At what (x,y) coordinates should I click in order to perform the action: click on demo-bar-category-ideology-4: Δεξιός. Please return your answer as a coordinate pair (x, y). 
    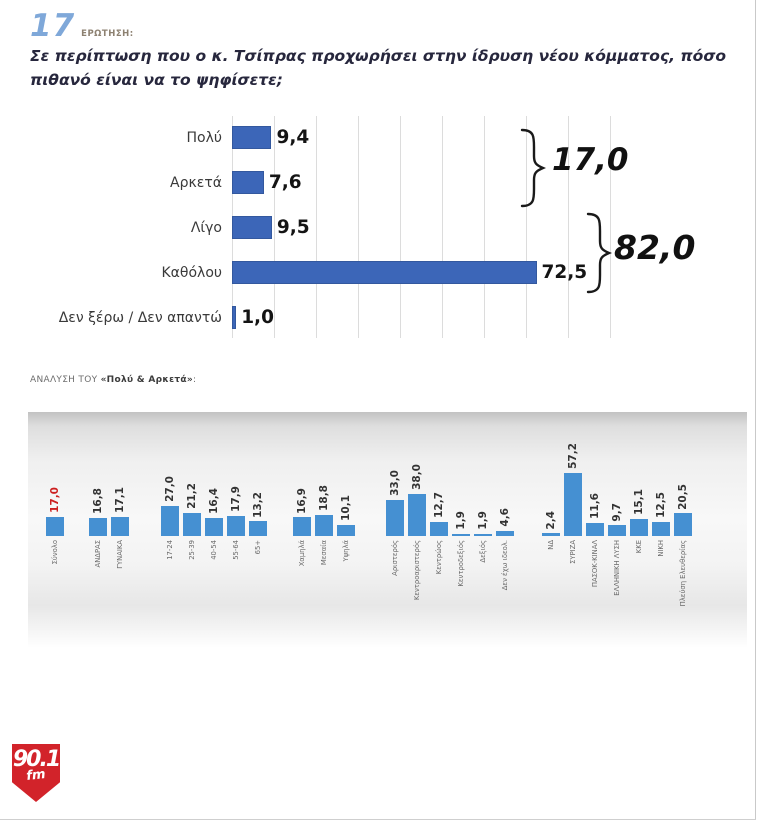
    Looking at the image, I should click on (483, 551).